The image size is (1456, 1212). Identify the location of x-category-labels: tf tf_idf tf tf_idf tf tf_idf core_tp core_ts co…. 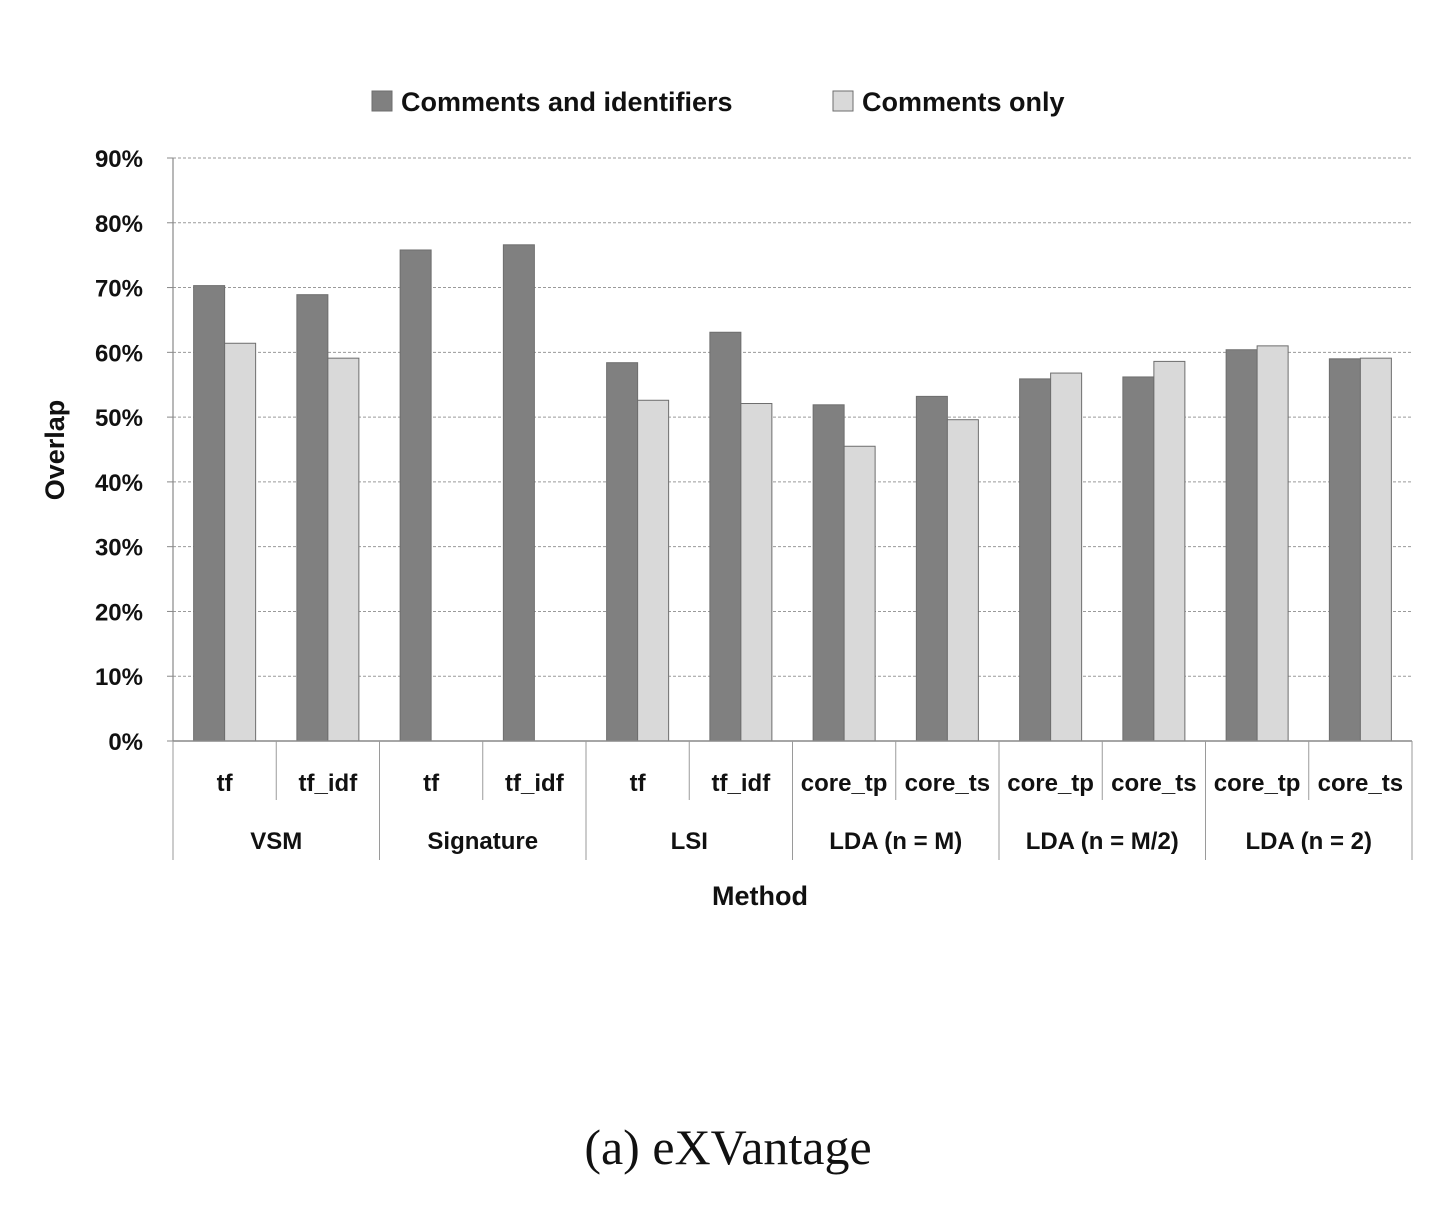
(810, 783).